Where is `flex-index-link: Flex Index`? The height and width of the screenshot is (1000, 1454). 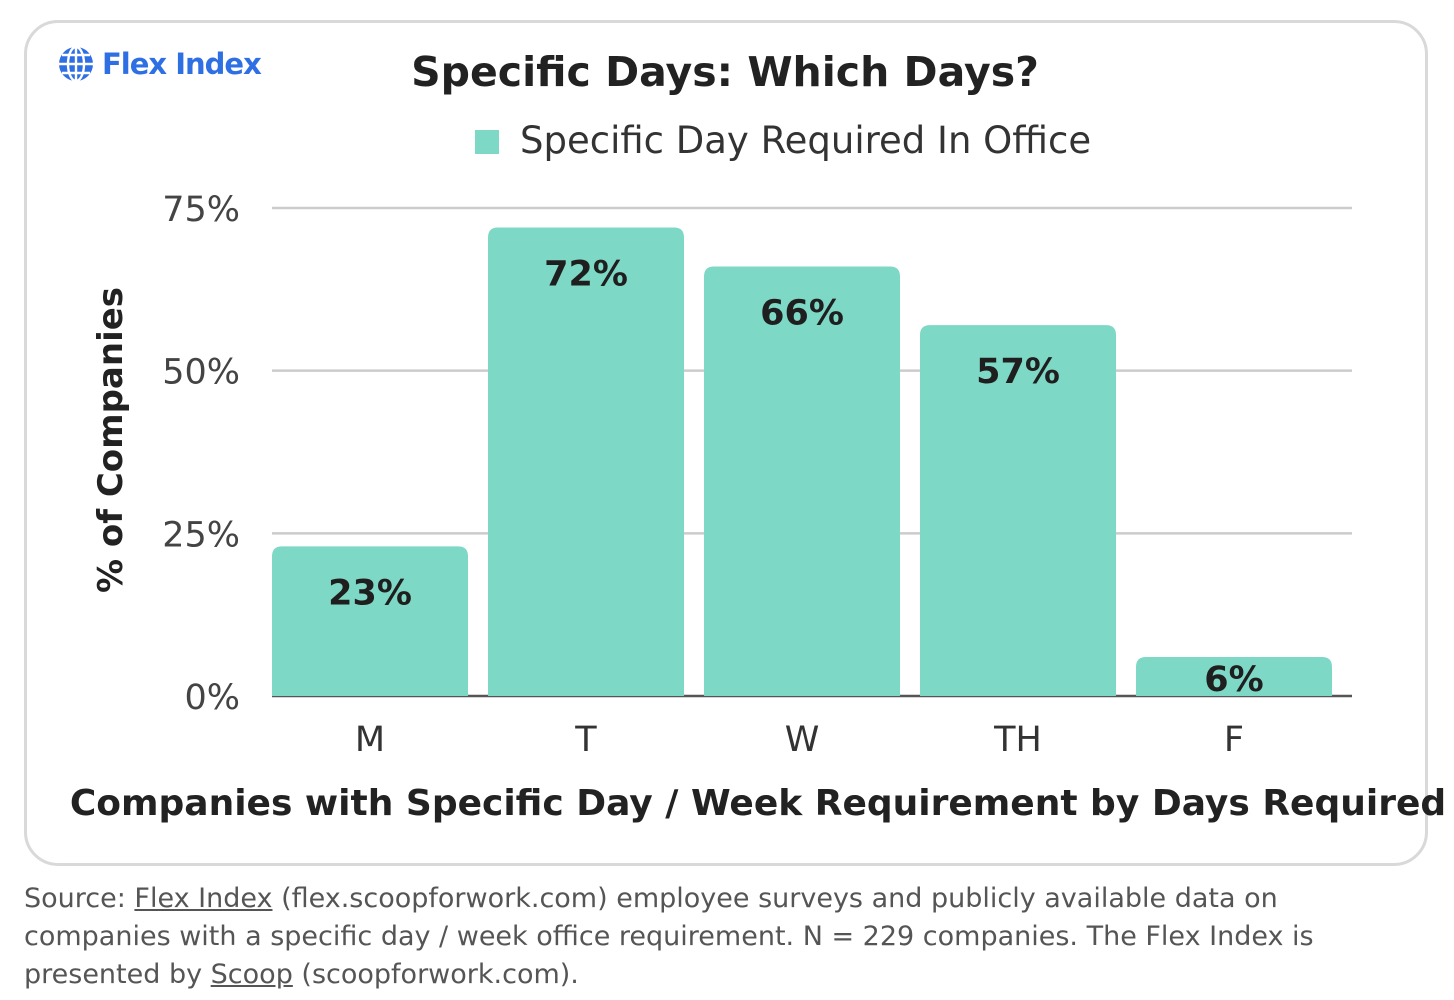
flex-index-link: Flex Index is located at coordinates (203, 898).